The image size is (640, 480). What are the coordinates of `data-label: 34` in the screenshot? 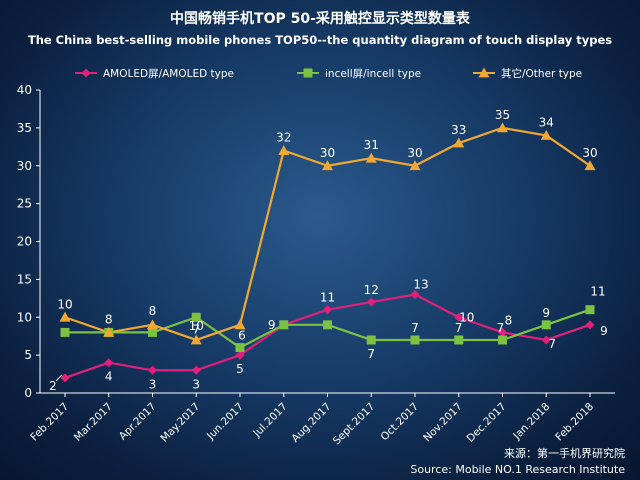 It's located at (546, 122).